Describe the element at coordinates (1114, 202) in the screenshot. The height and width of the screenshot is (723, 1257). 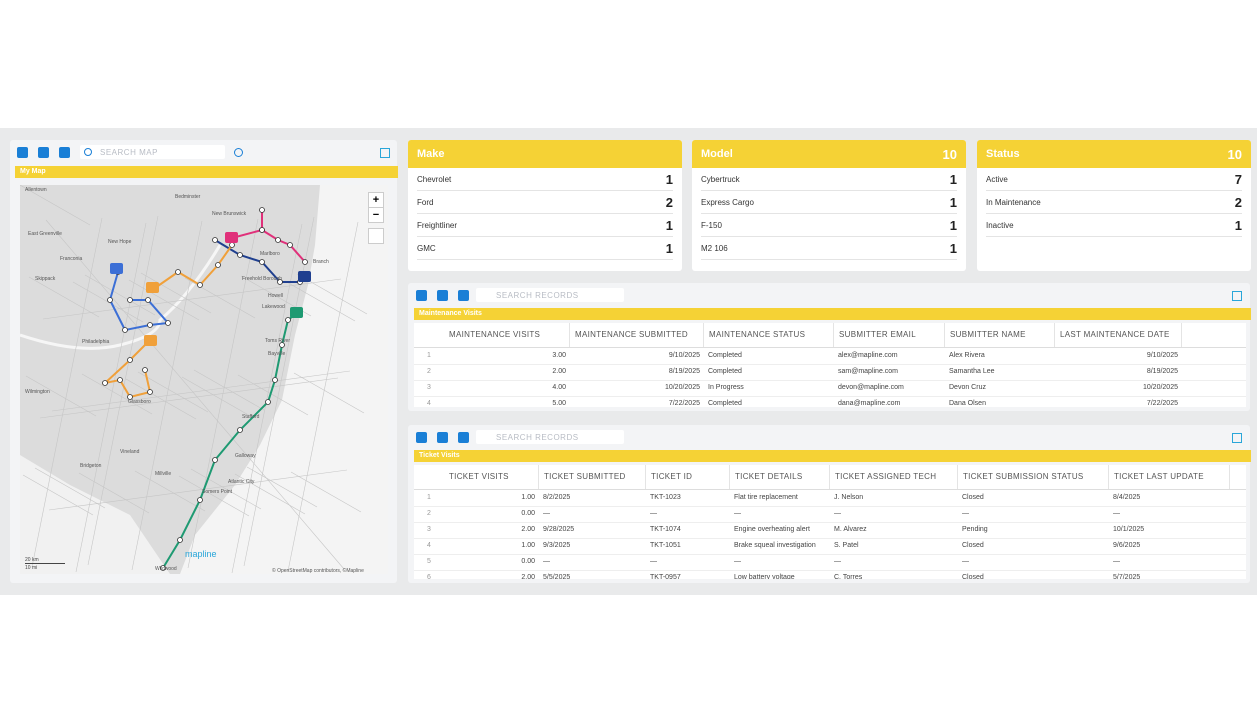
I see `card-row: In Maintenance 2` at that location.